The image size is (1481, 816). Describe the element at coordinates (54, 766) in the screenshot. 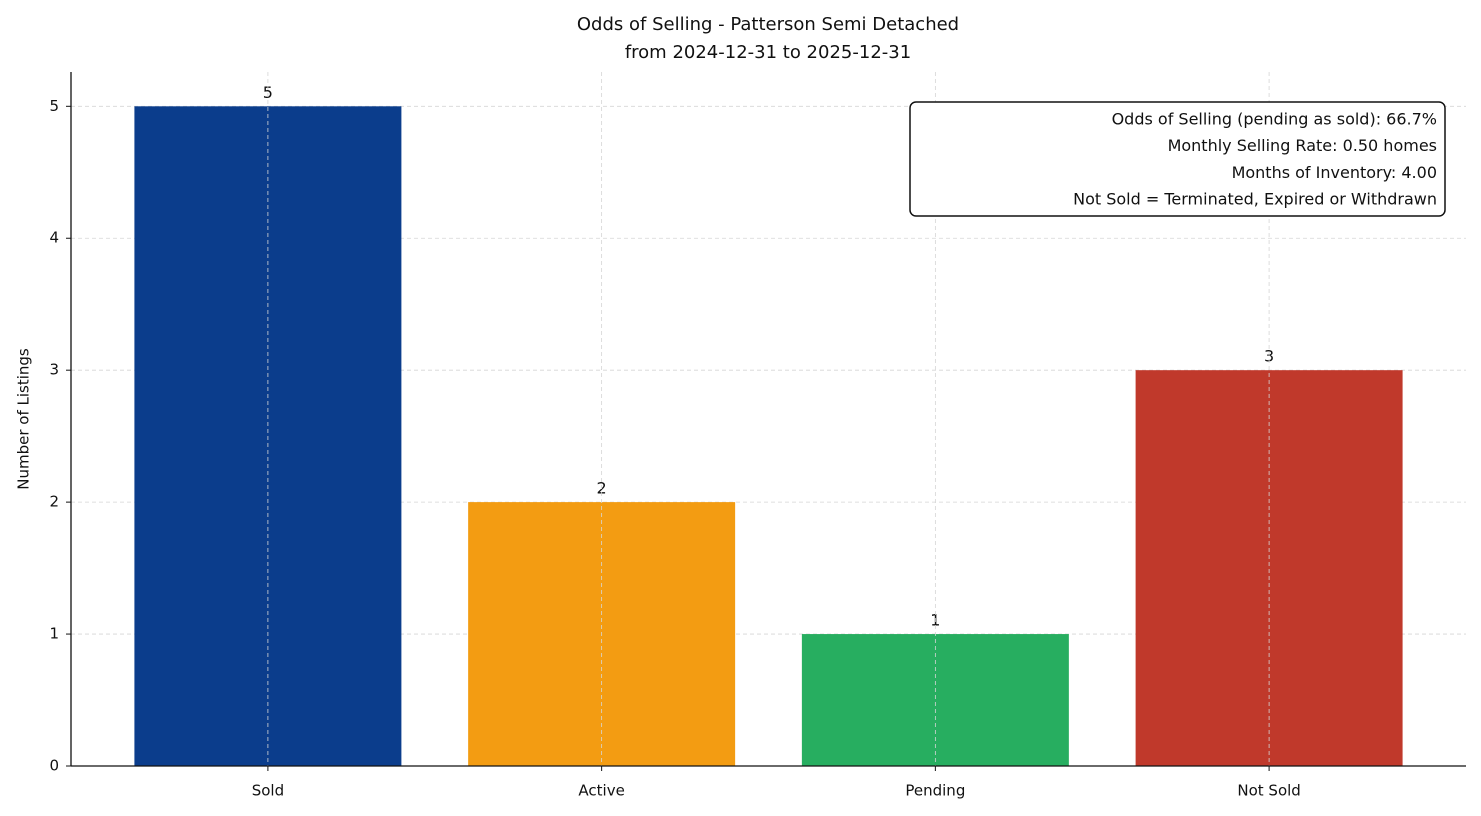

I see `y-tick-label: 0` at that location.